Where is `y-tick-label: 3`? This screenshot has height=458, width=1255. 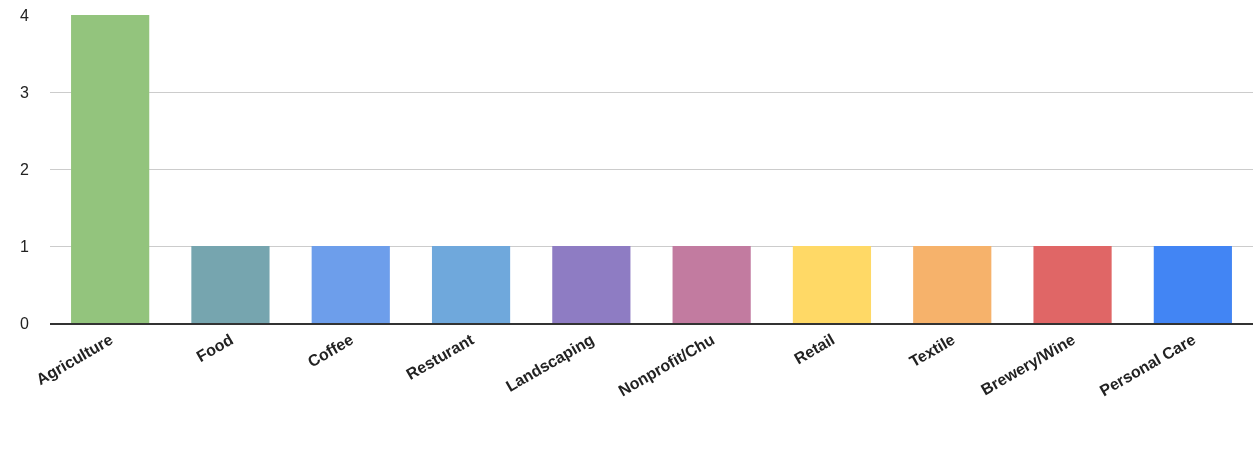 y-tick-label: 3 is located at coordinates (25, 92).